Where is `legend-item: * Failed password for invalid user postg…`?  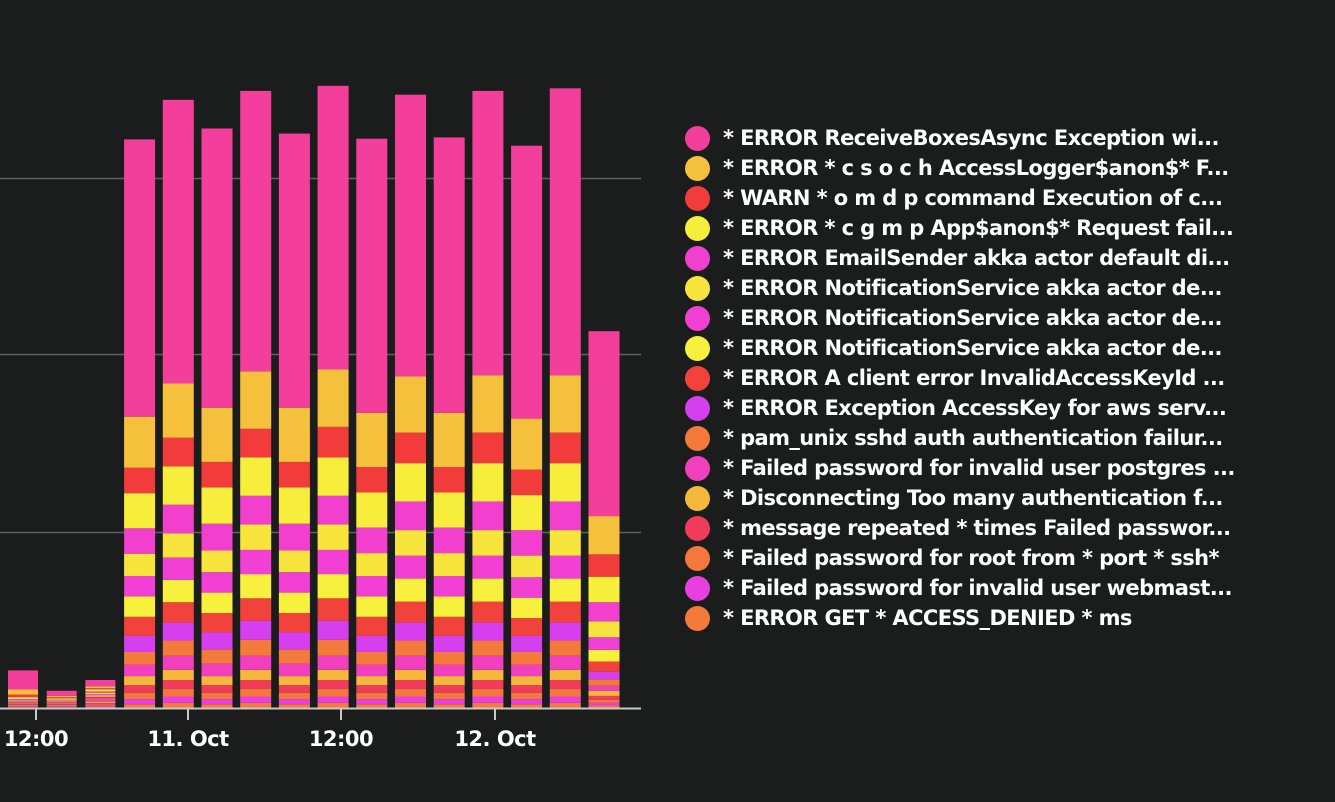 legend-item: * Failed password for invalid user postg… is located at coordinates (1005, 468).